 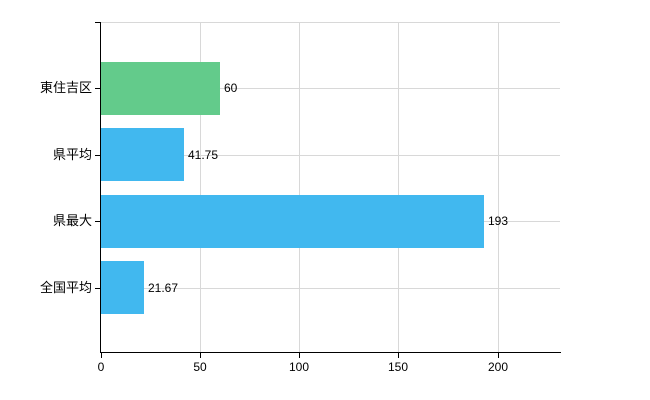 What do you see at coordinates (163, 288) in the screenshot?
I see `bar-value-label: 21.67` at bounding box center [163, 288].